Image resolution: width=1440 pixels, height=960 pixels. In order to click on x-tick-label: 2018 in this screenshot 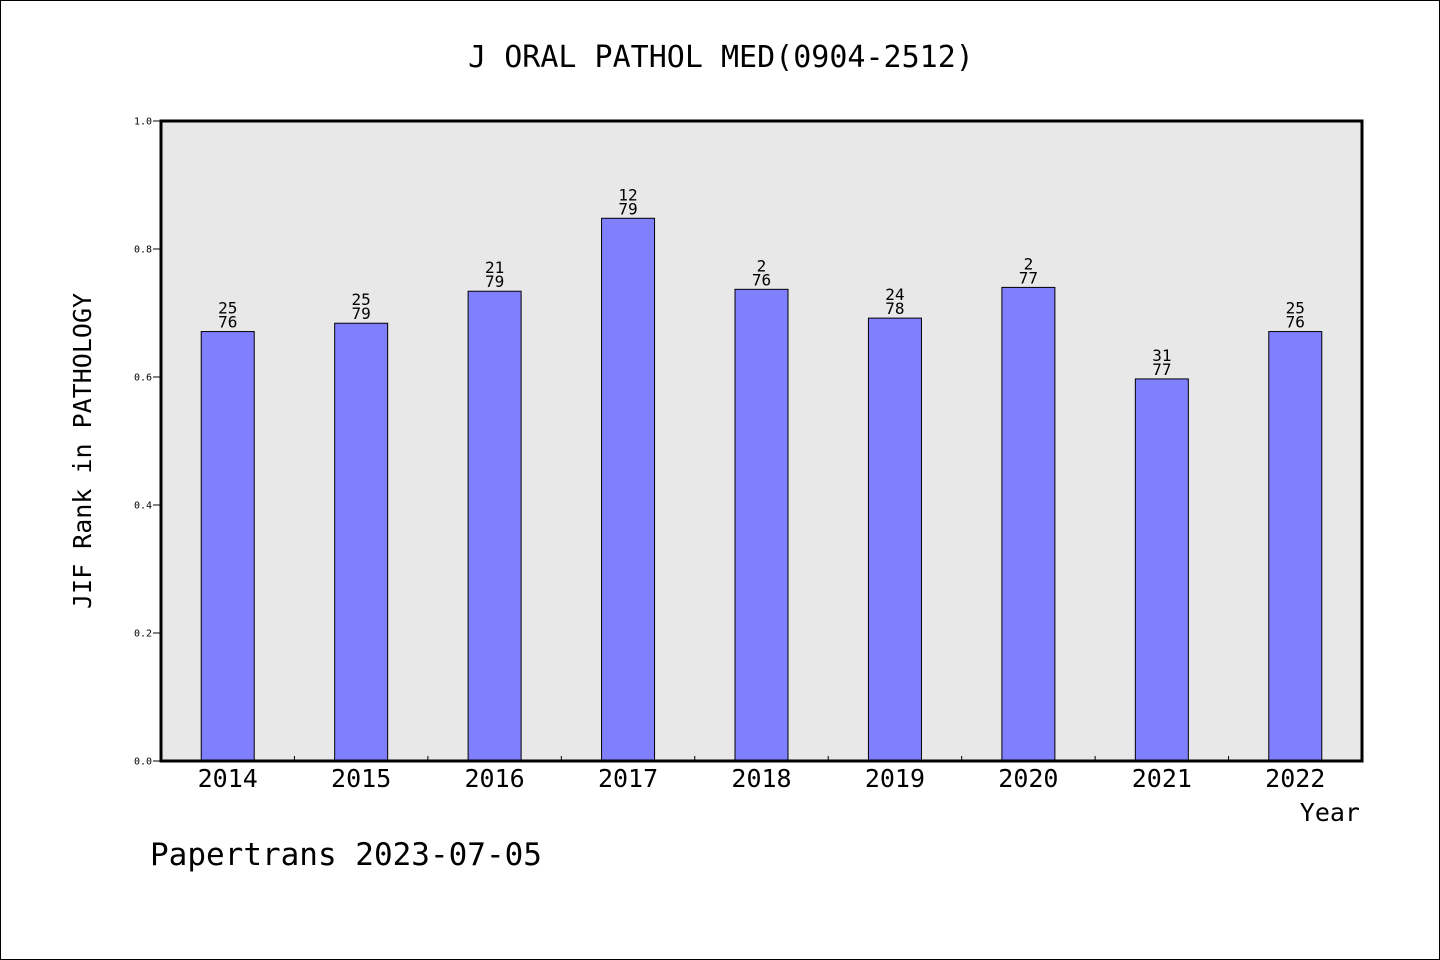, I will do `click(761, 778)`.